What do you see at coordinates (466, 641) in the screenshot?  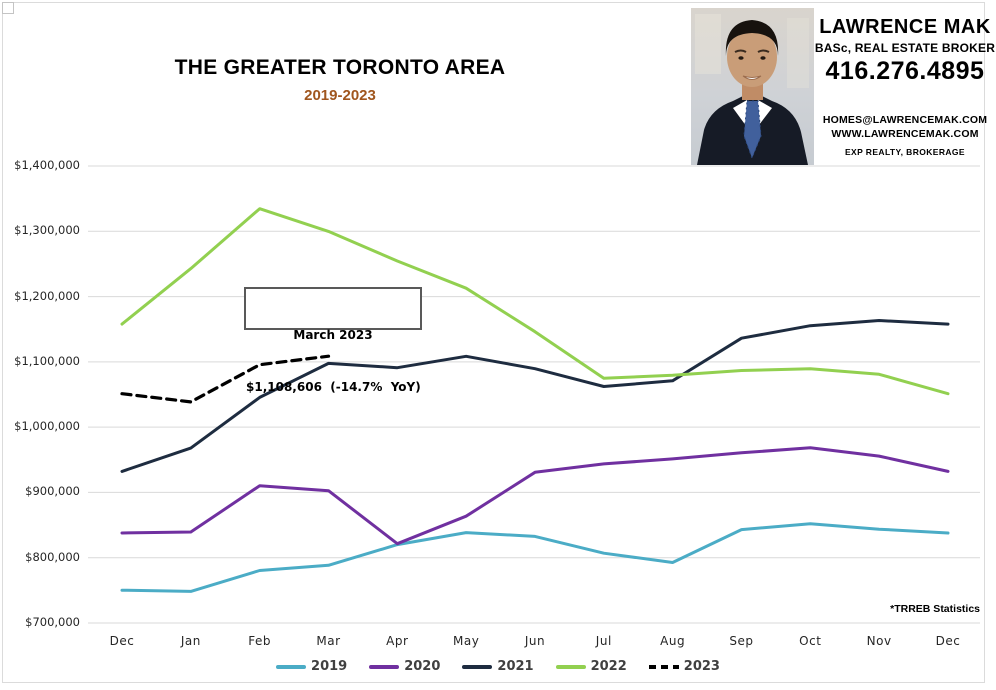 I see `x-axis-tick-label: May` at bounding box center [466, 641].